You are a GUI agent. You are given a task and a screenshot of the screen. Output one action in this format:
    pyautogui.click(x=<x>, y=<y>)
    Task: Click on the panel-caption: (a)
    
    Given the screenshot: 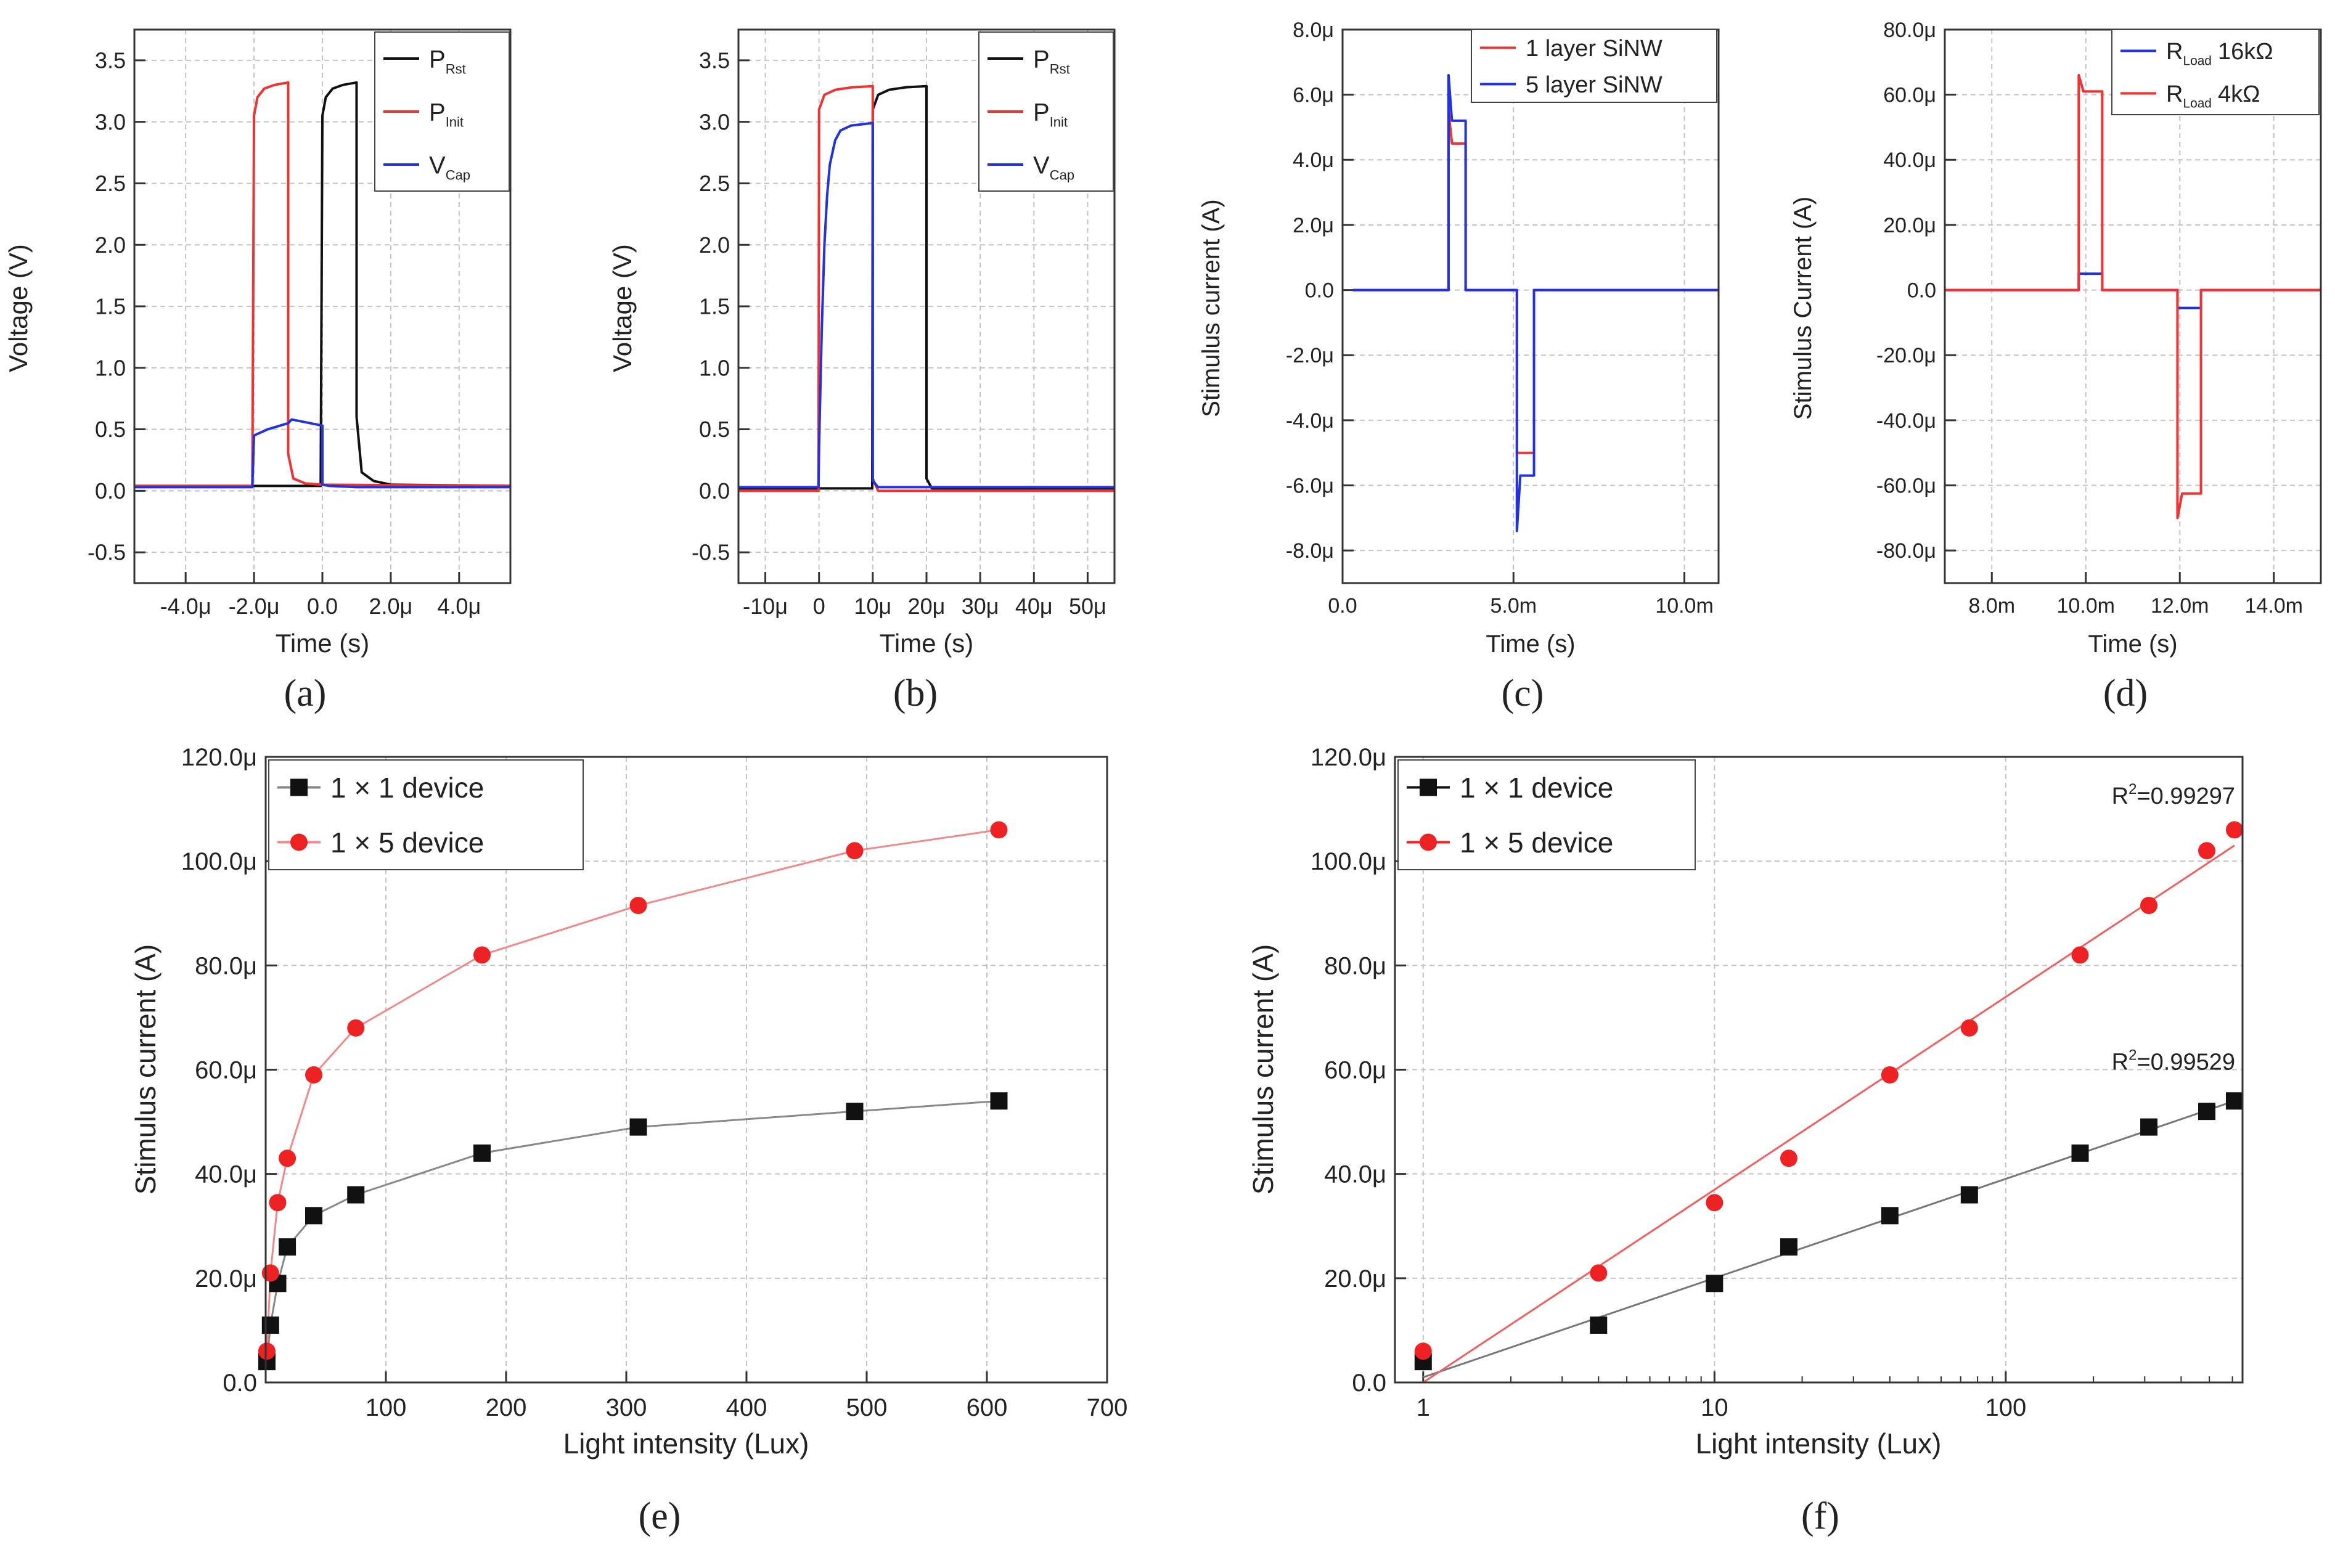 What is the action you would take?
    pyautogui.click(x=306, y=693)
    